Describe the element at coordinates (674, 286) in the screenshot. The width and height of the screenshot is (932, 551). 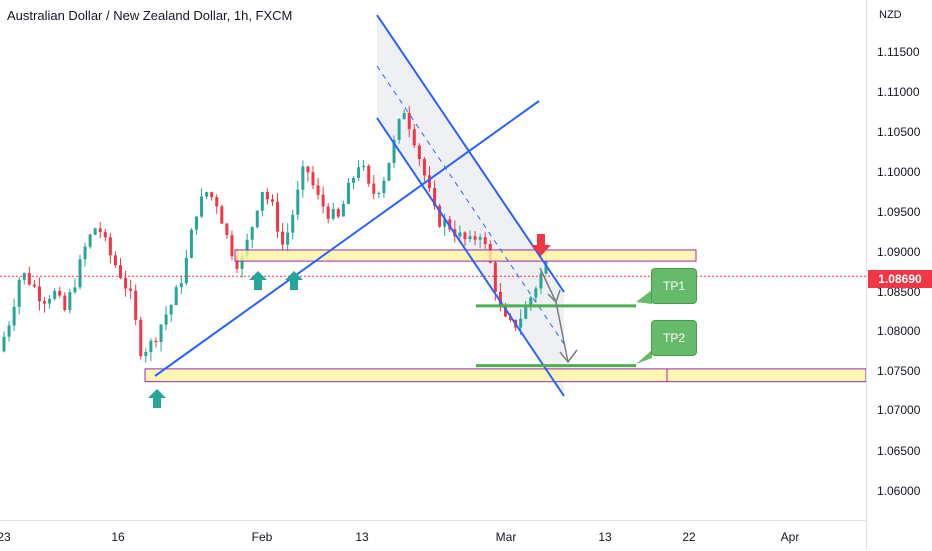
I see `tp1-label: TP1` at that location.